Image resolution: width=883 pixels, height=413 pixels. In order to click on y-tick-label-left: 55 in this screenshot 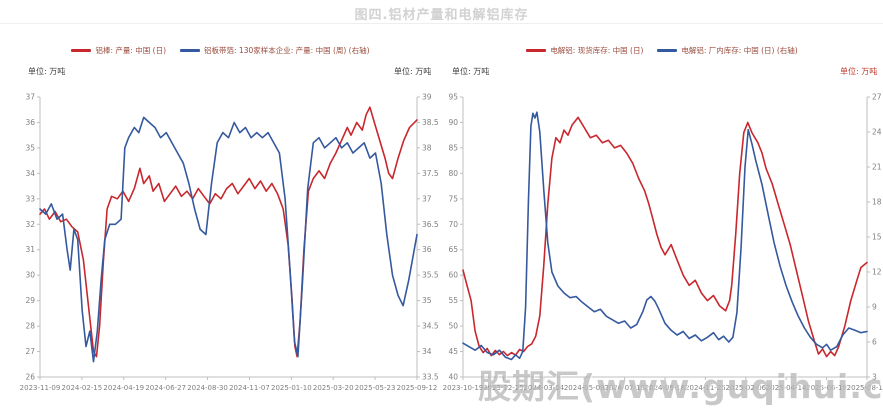, I will do `click(453, 300)`.